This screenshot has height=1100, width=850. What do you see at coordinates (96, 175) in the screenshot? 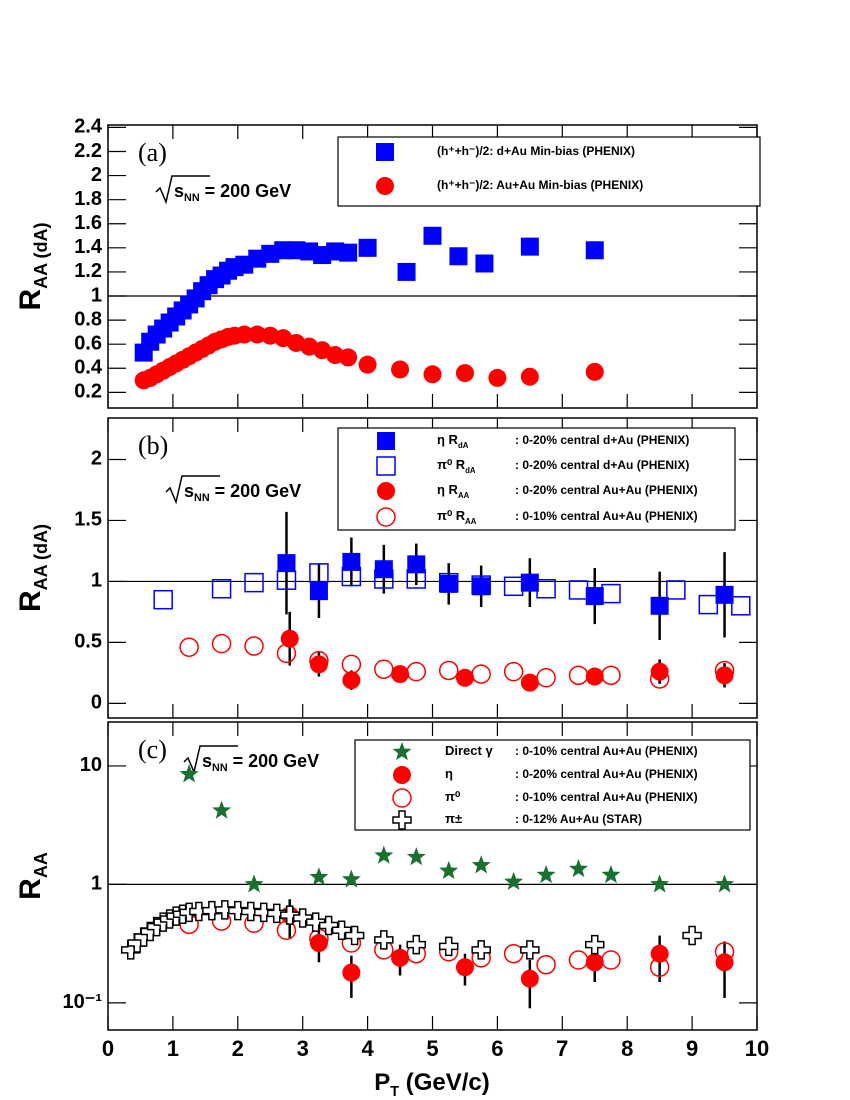
I see `y-tick-label: 2` at bounding box center [96, 175].